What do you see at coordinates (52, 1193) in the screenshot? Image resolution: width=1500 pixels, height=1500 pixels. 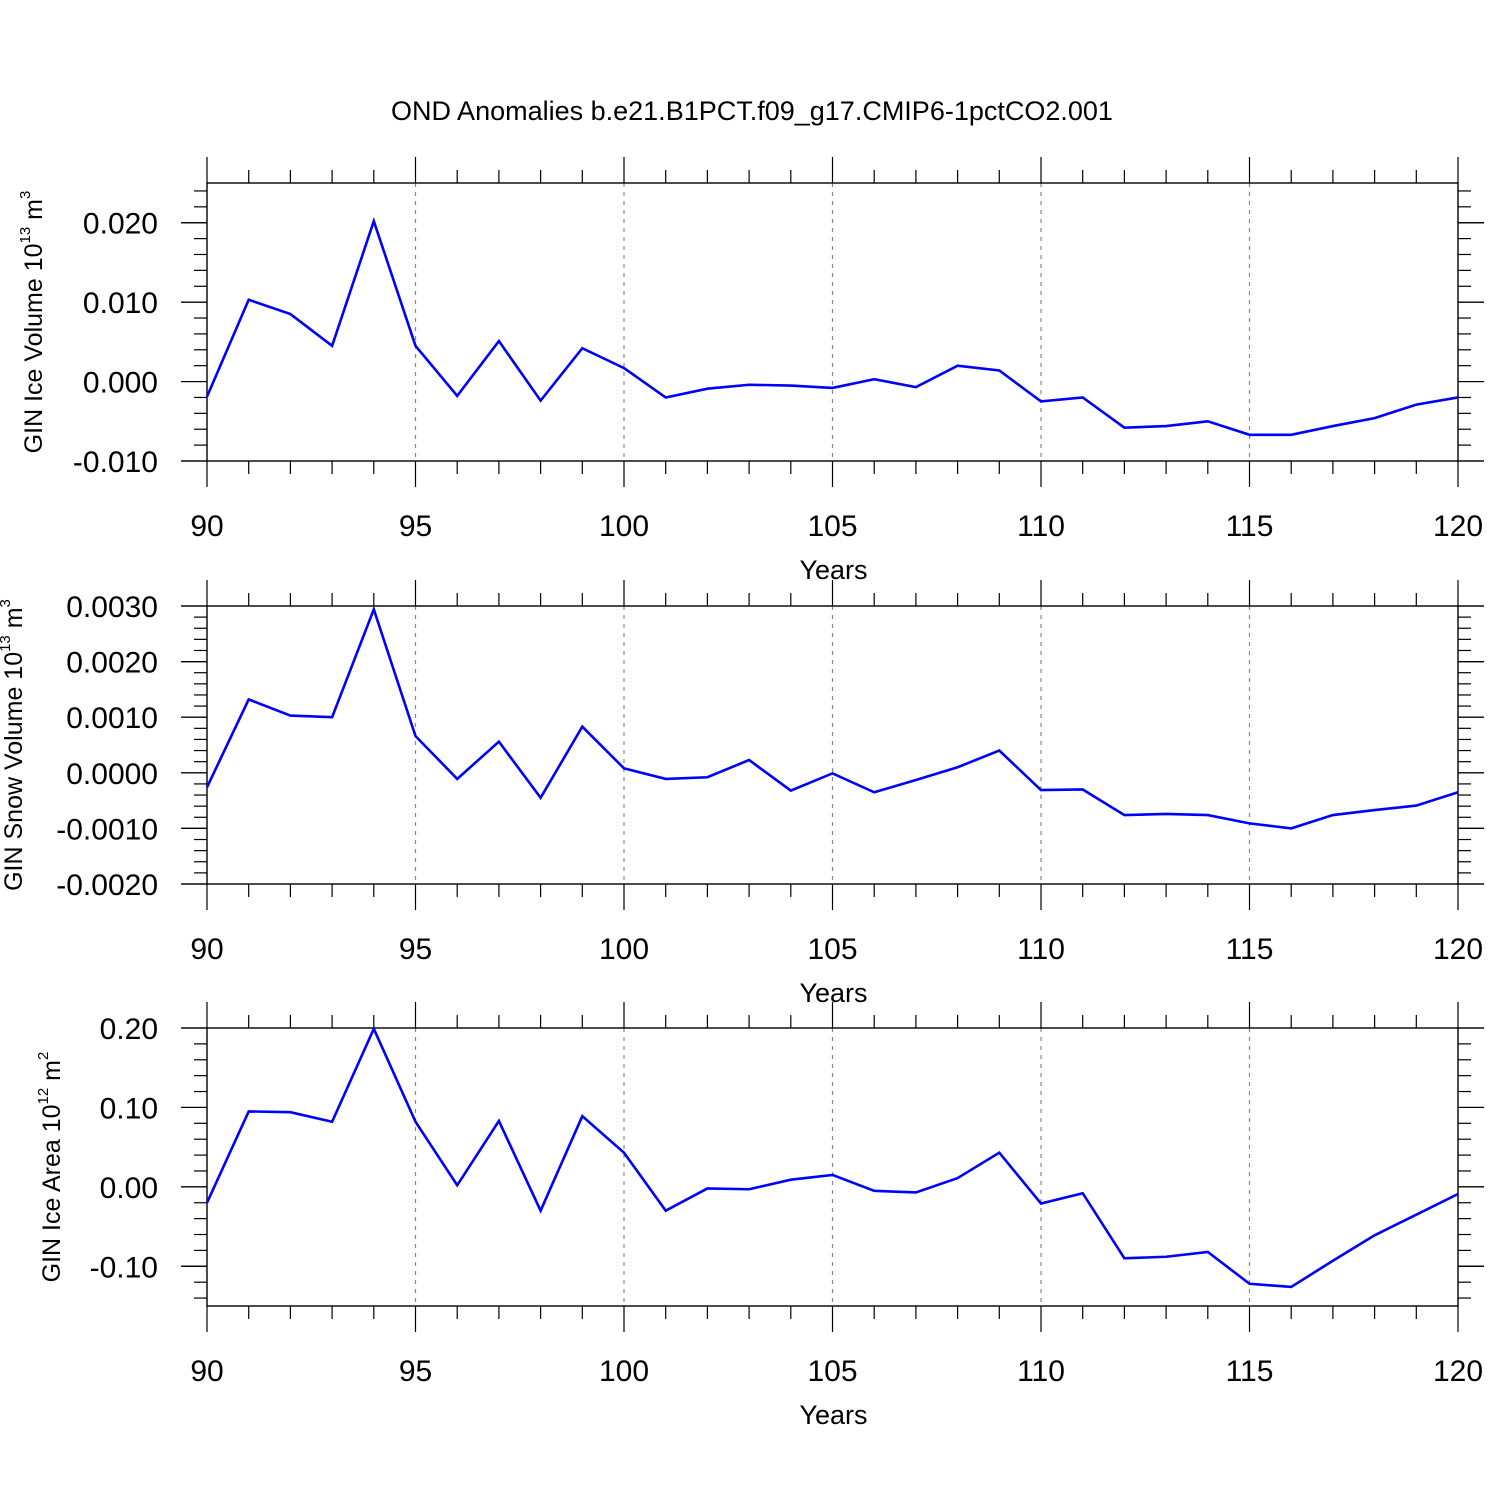 I see `y-label-text: GIN Ice Area 10` at bounding box center [52, 1193].